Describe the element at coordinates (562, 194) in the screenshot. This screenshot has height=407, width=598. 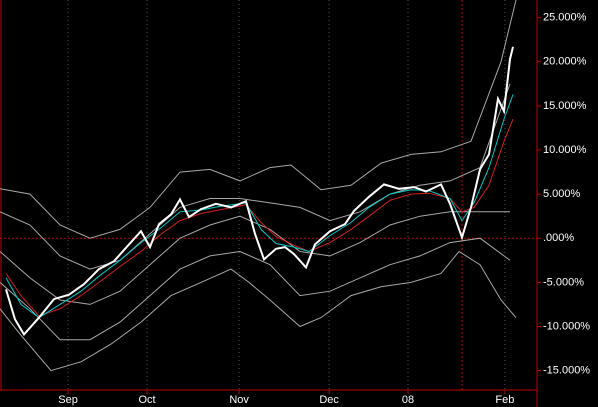
I see `y-tick-label: 5.000%` at that location.